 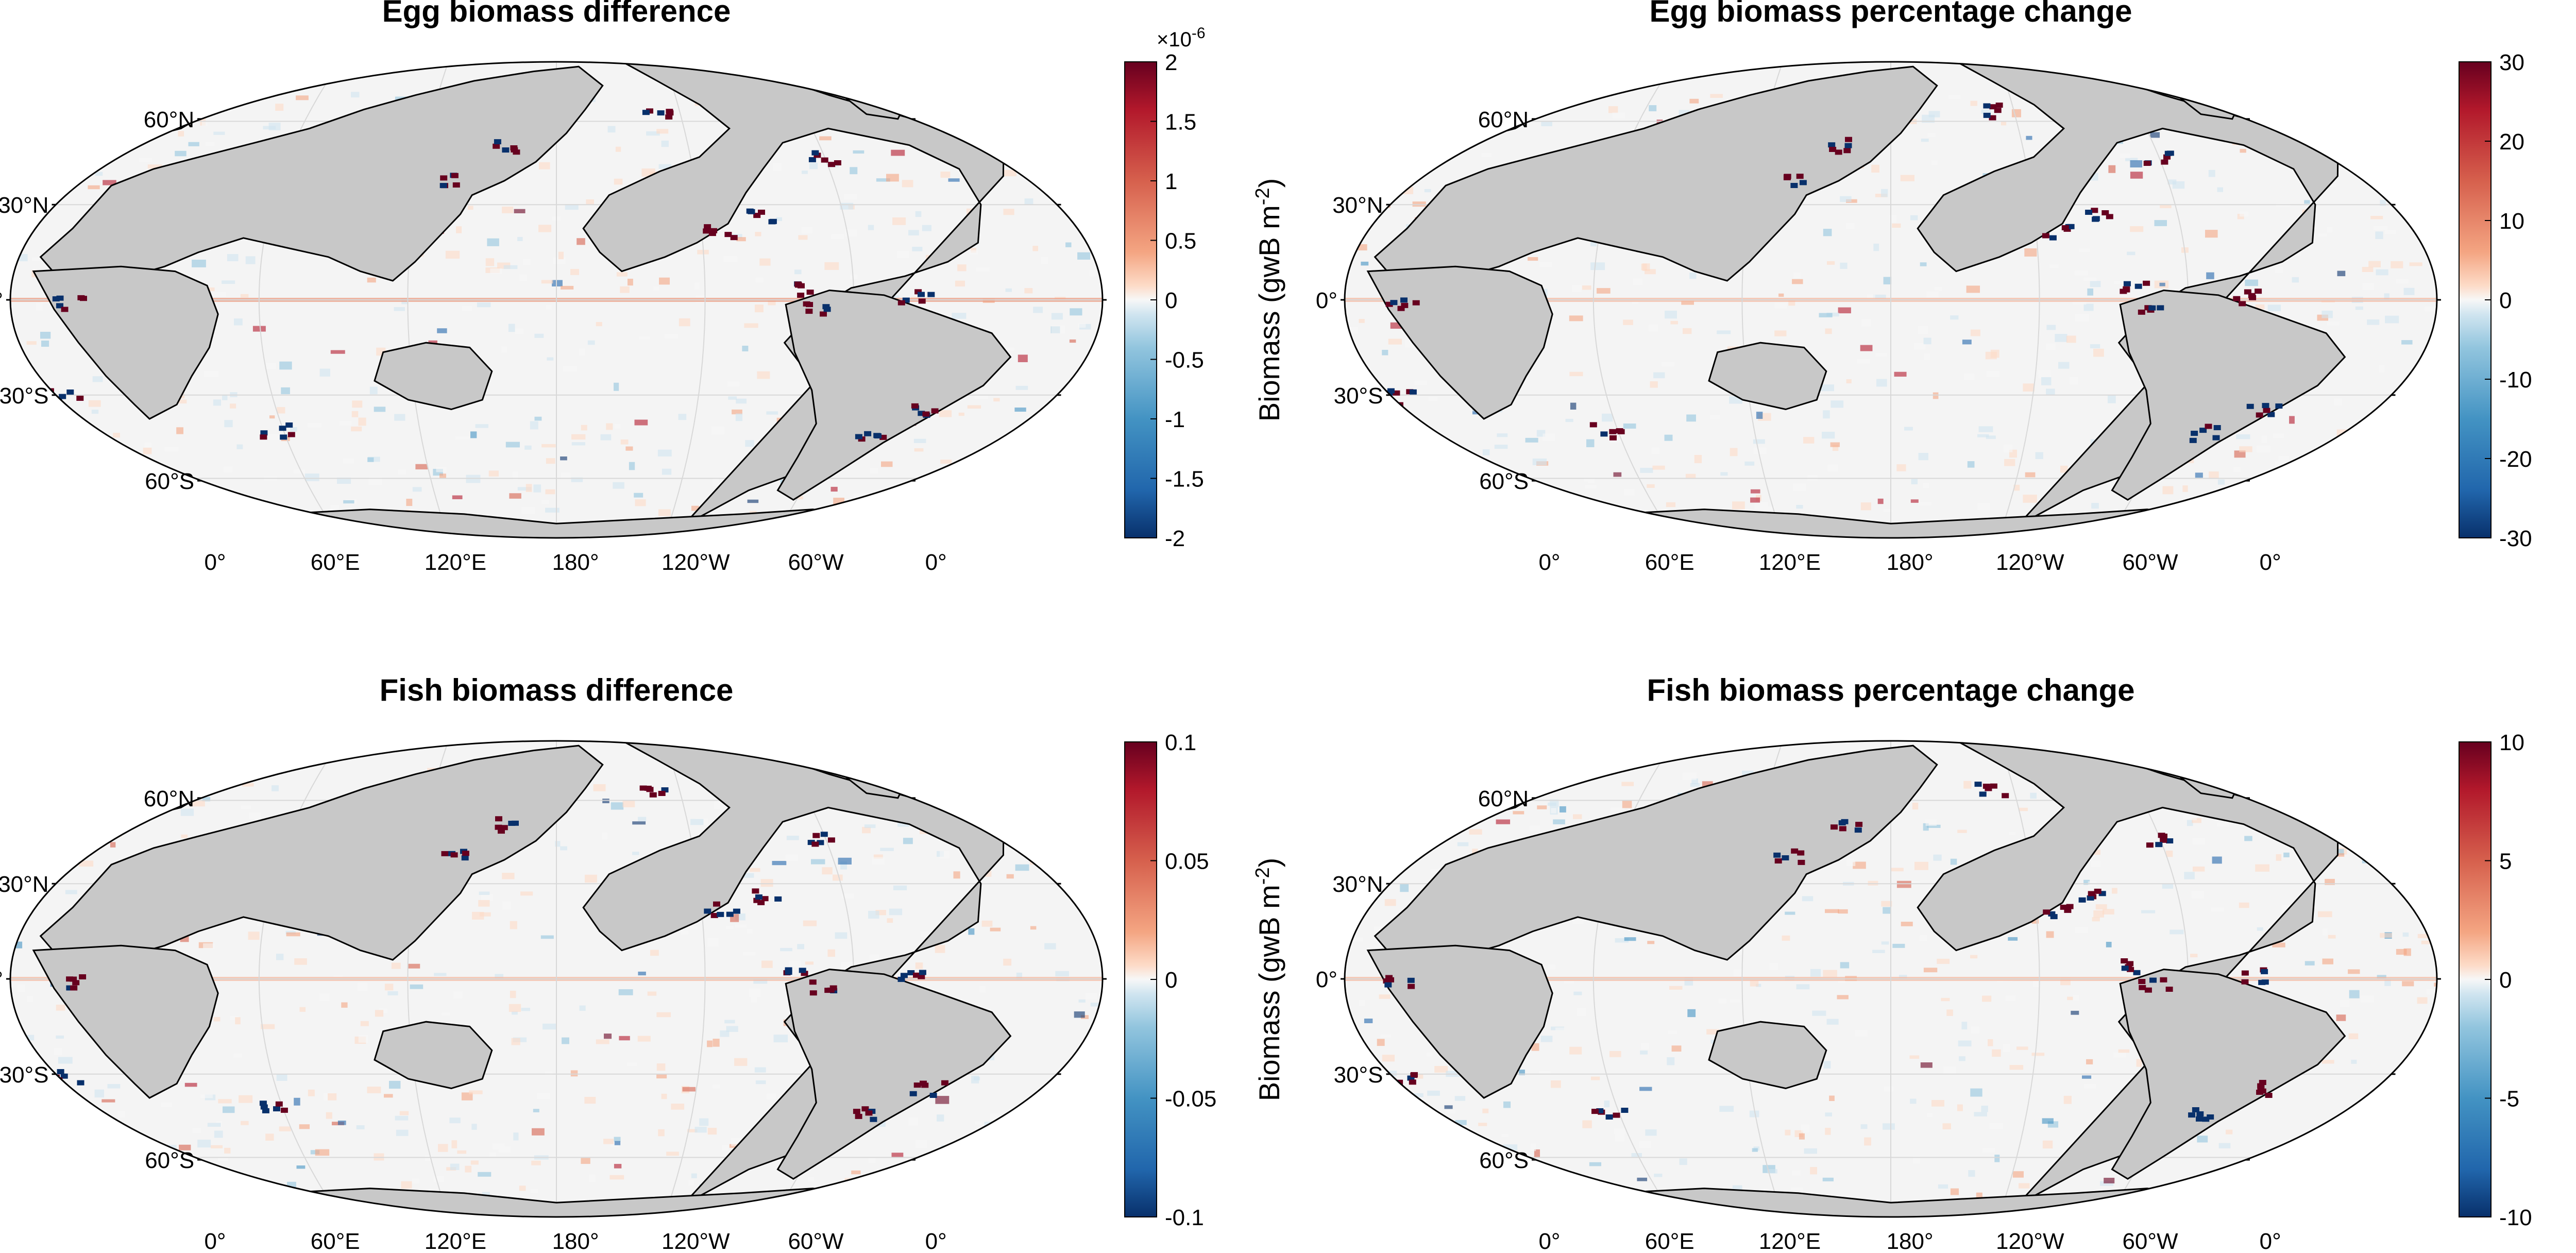 I want to click on lon-label: 120°E, so click(x=455, y=562).